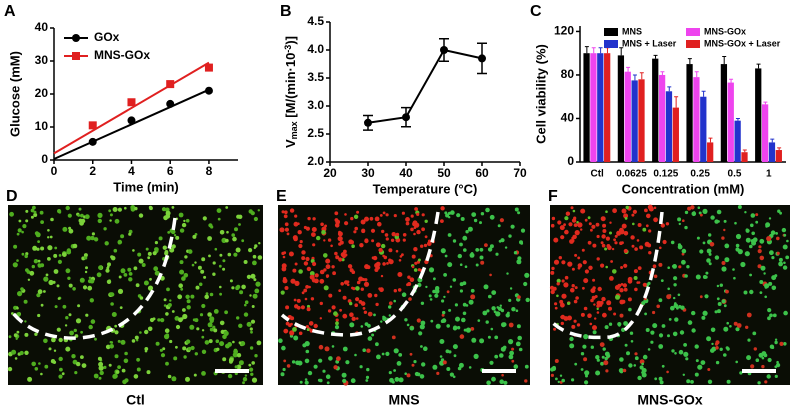  I want to click on y-tick-label: 2.5, so click(315, 133).